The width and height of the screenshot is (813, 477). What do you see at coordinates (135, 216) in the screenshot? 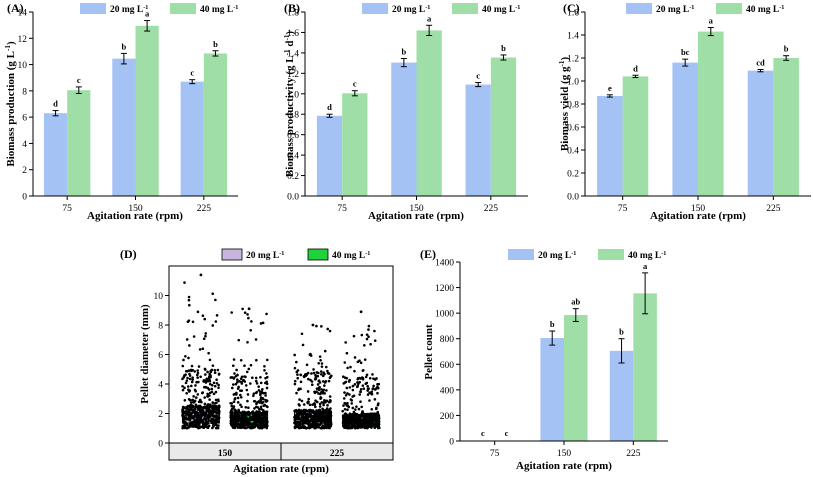
I see `x-axis-label: Agitation rate (rpm)` at bounding box center [135, 216].